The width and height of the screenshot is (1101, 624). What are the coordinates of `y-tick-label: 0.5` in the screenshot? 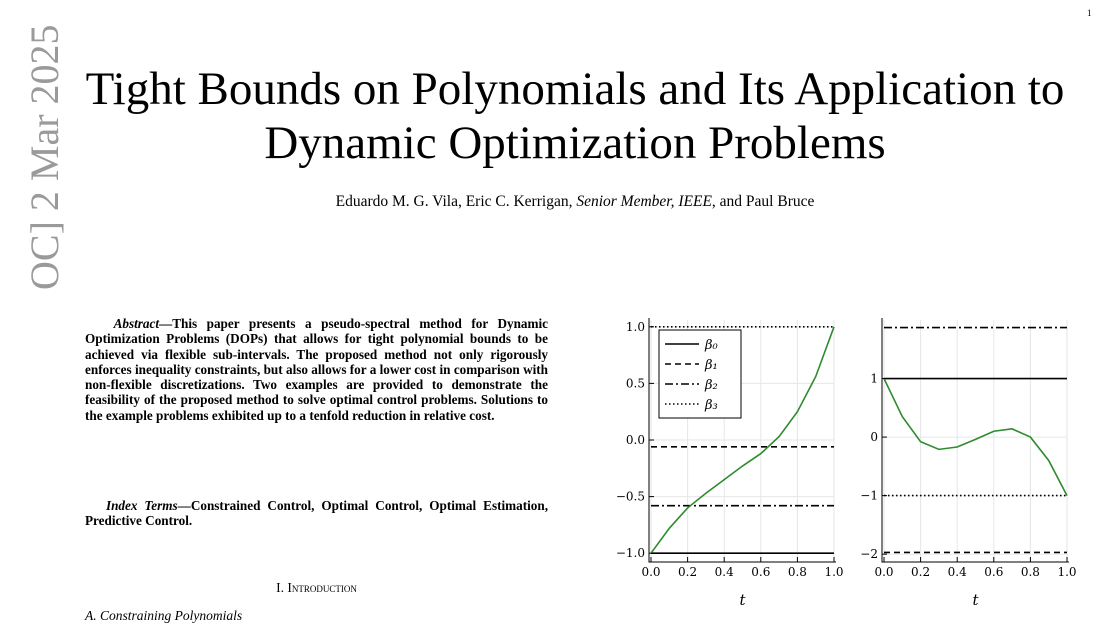 It's located at (635, 383).